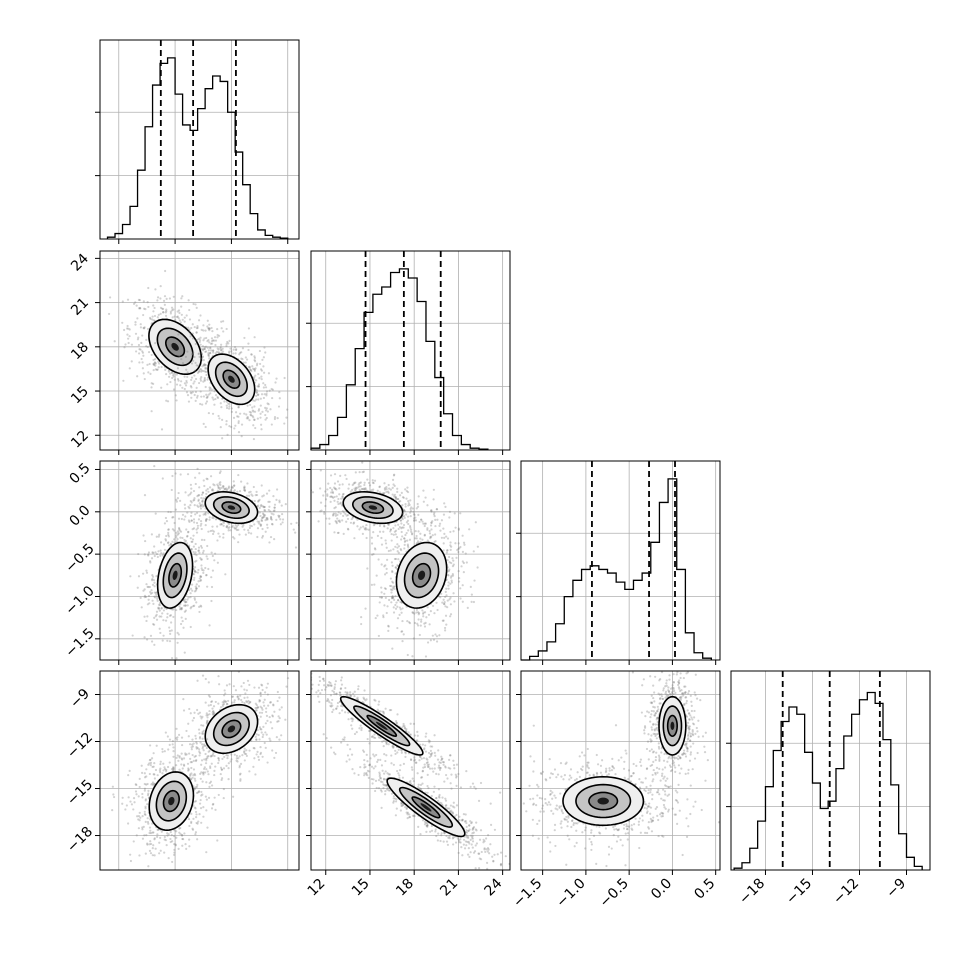 The height and width of the screenshot is (970, 970). I want to click on panel-frame, so click(199, 560).